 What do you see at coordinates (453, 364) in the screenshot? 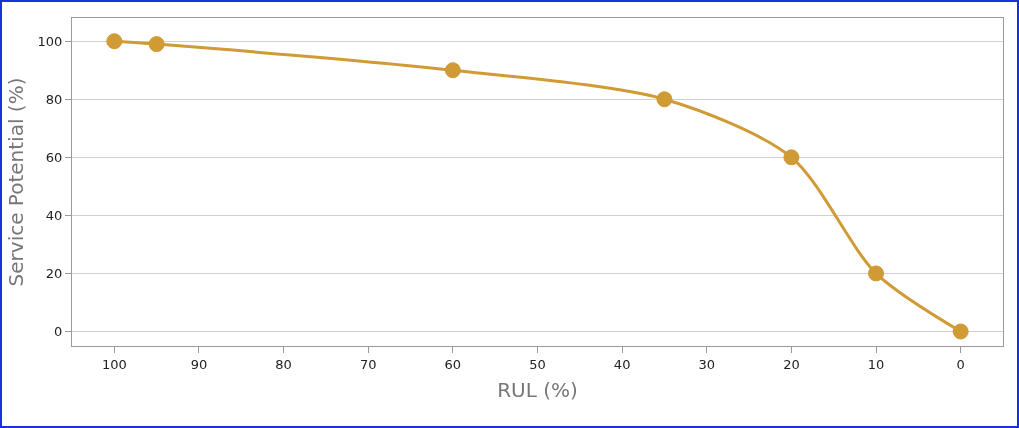
I see `x-tick-label: 60` at bounding box center [453, 364].